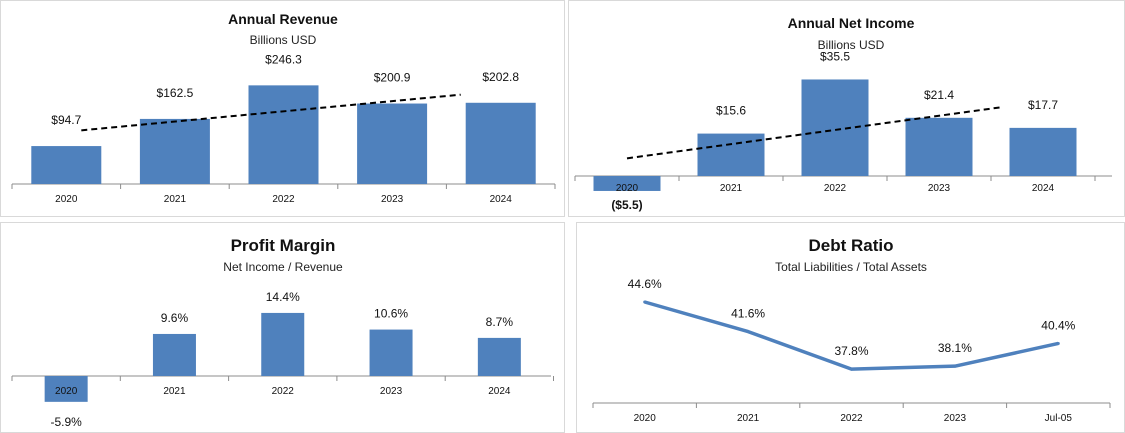 The width and height of the screenshot is (1125, 433). What do you see at coordinates (283, 40) in the screenshot?
I see `revenue-chart-subtitle: Billions USD` at bounding box center [283, 40].